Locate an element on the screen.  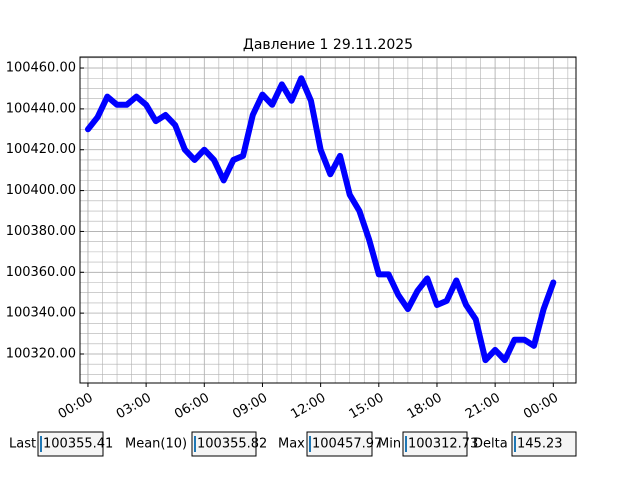
chart-title: Давление 1 29.11.2025 is located at coordinates (328, 45).